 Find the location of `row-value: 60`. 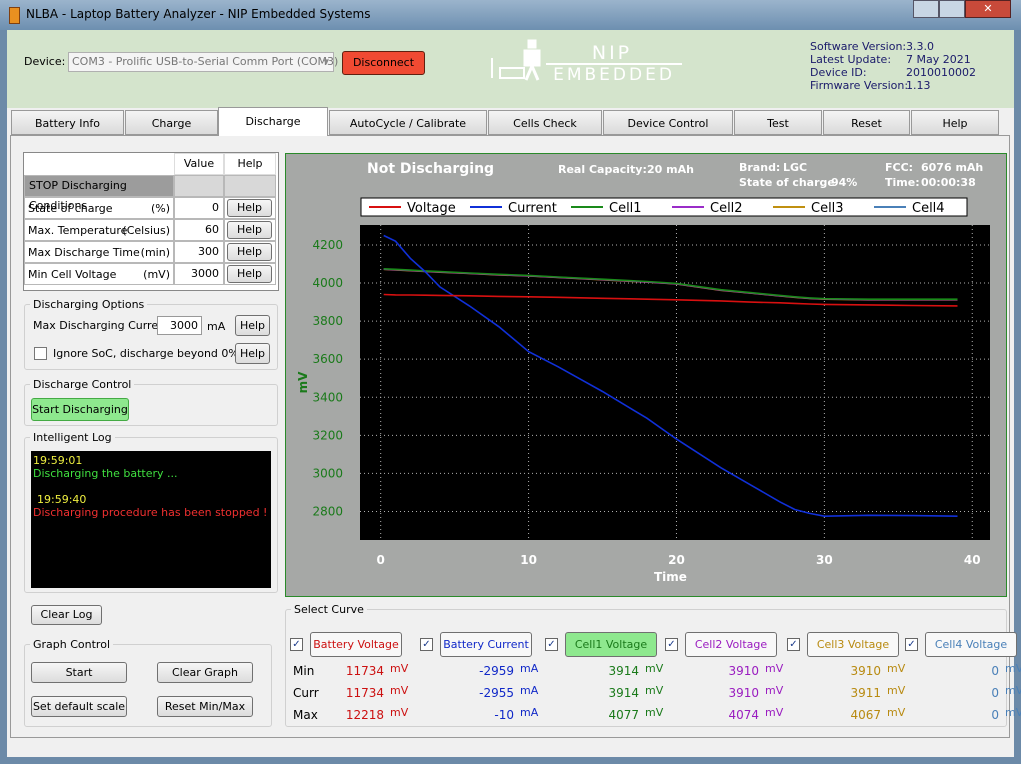

row-value: 60 is located at coordinates (199, 230).